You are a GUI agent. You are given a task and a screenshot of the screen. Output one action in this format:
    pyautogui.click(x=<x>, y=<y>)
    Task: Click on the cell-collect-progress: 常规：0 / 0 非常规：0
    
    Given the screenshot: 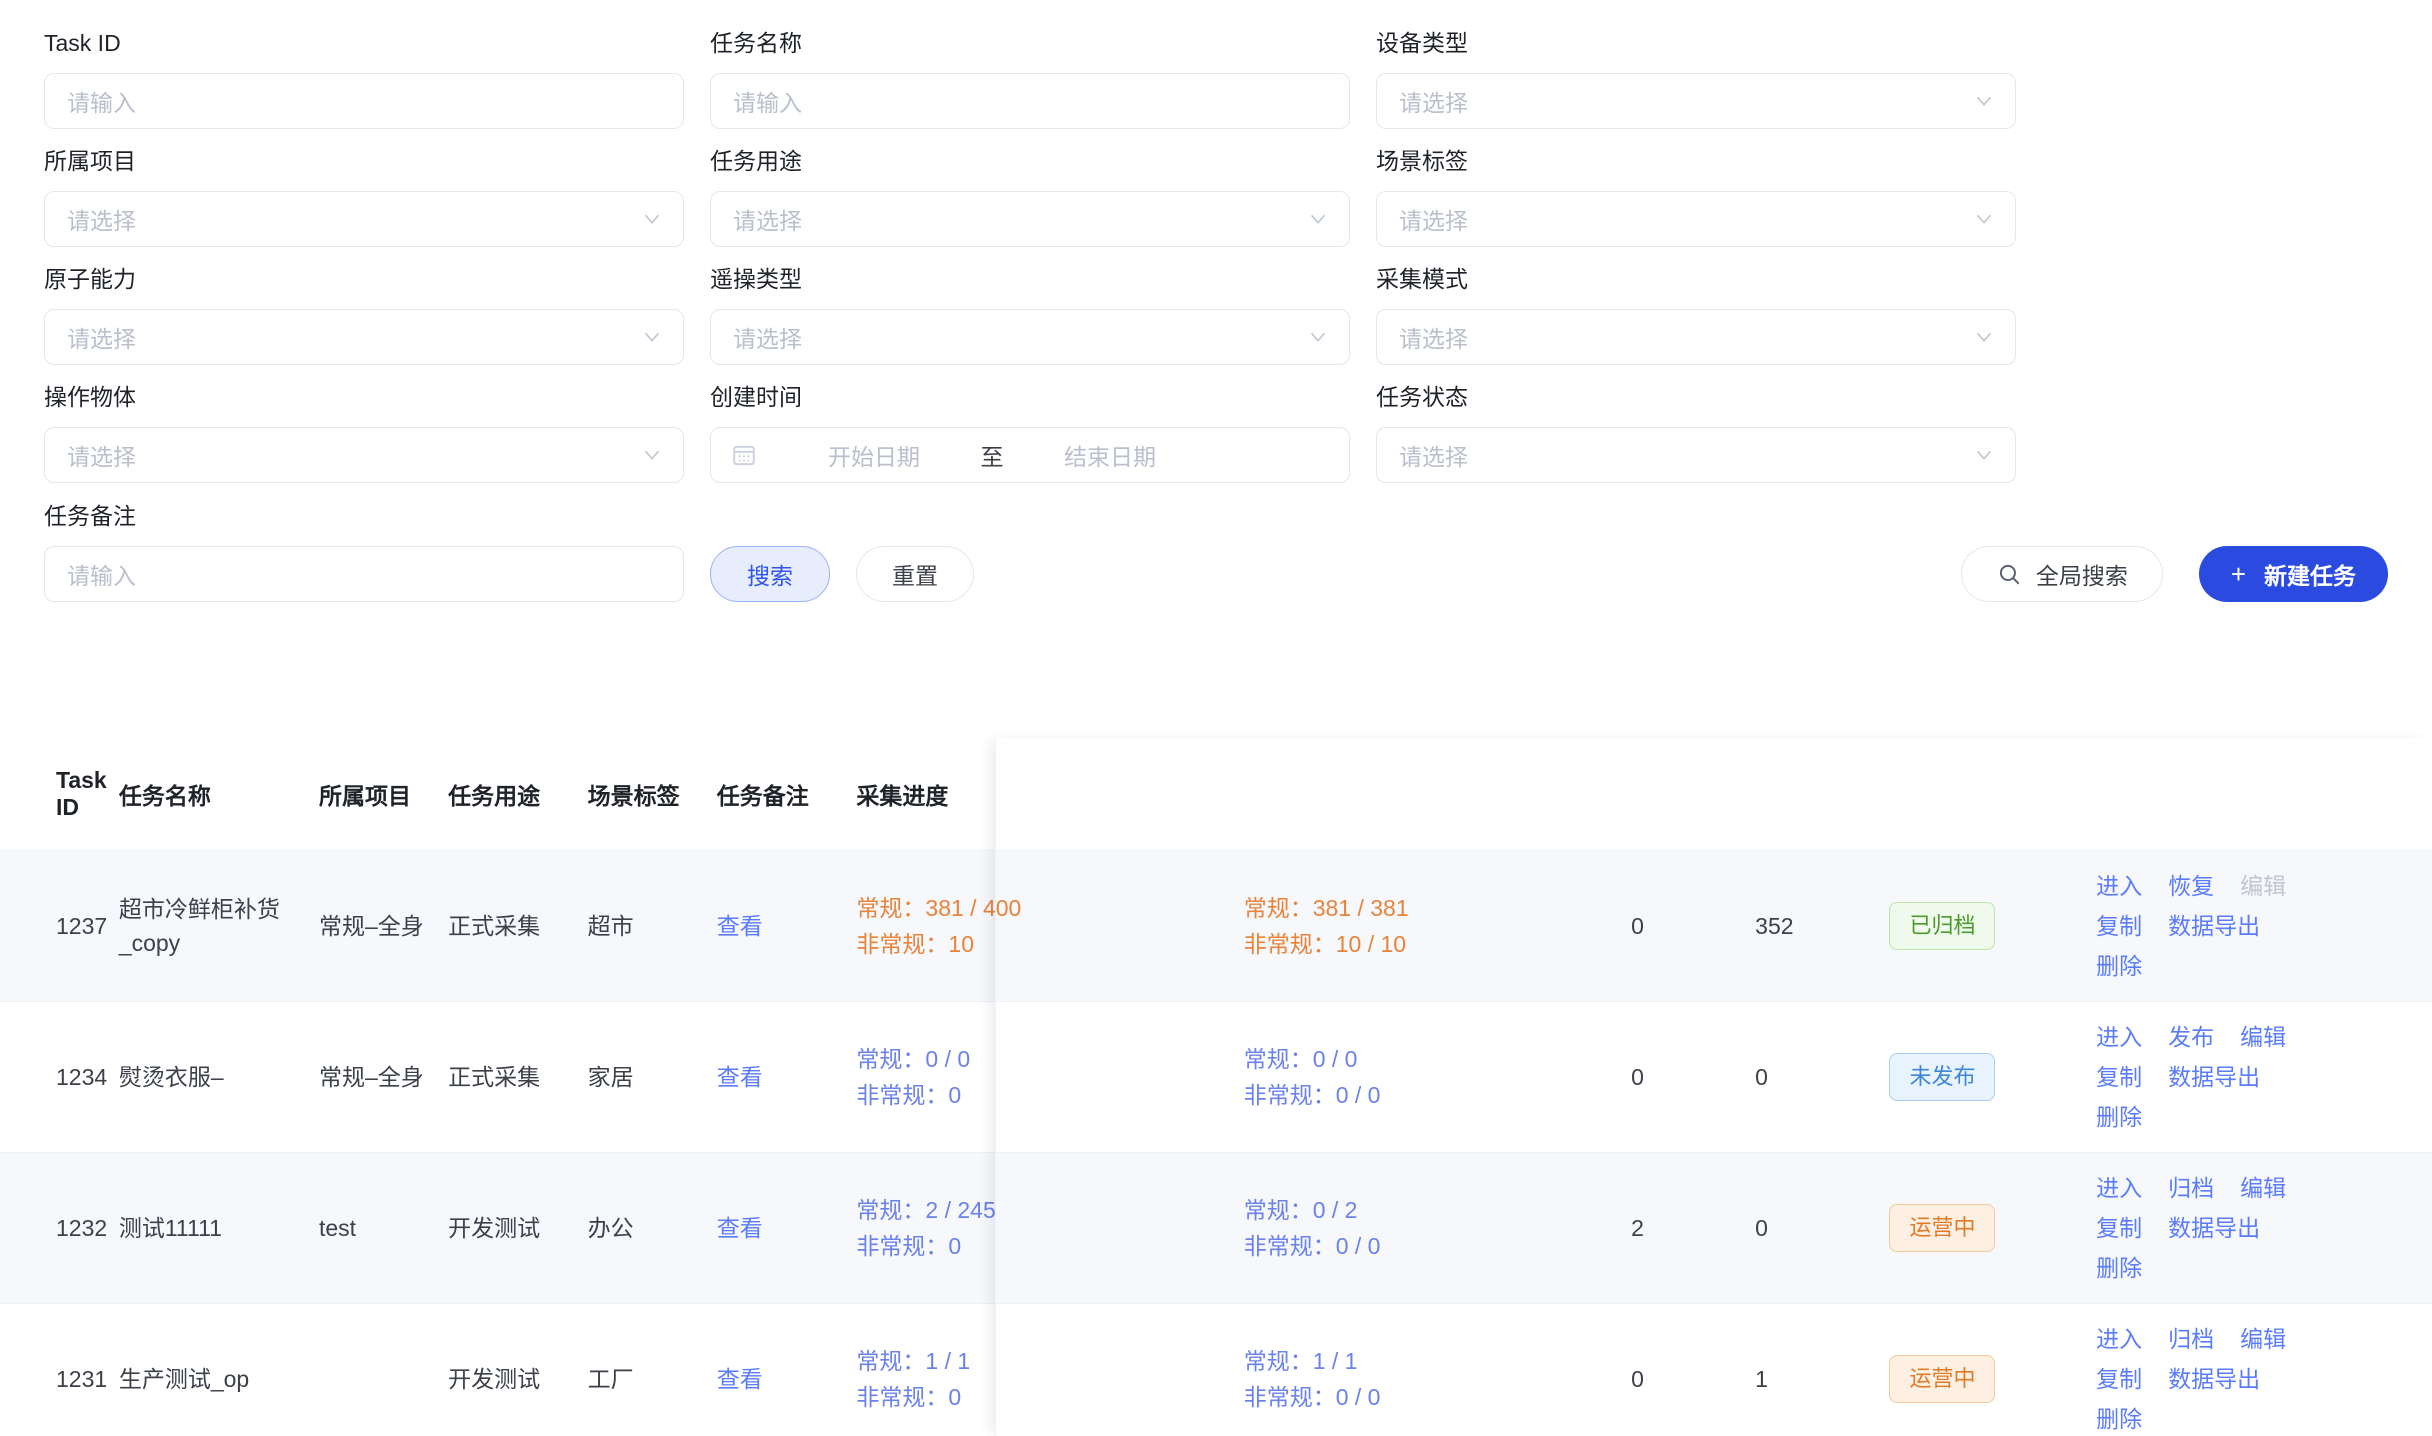 What is the action you would take?
    pyautogui.click(x=1037, y=1077)
    